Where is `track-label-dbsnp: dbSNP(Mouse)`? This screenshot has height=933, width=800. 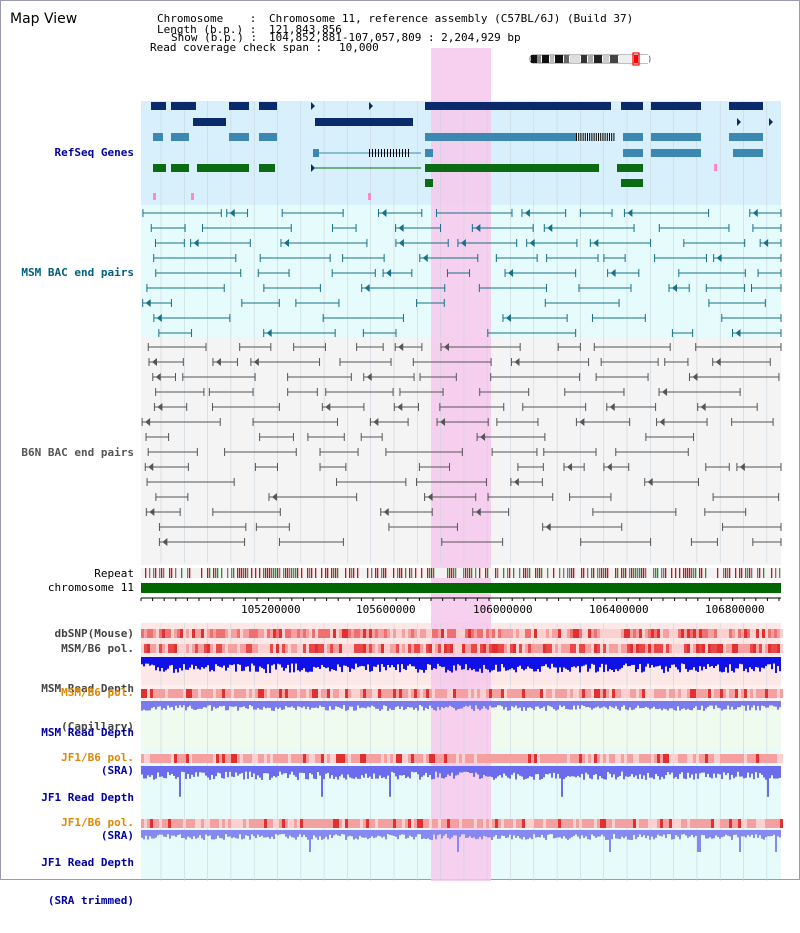
track-label-dbsnp: dbSNP(Mouse) is located at coordinates (94, 633).